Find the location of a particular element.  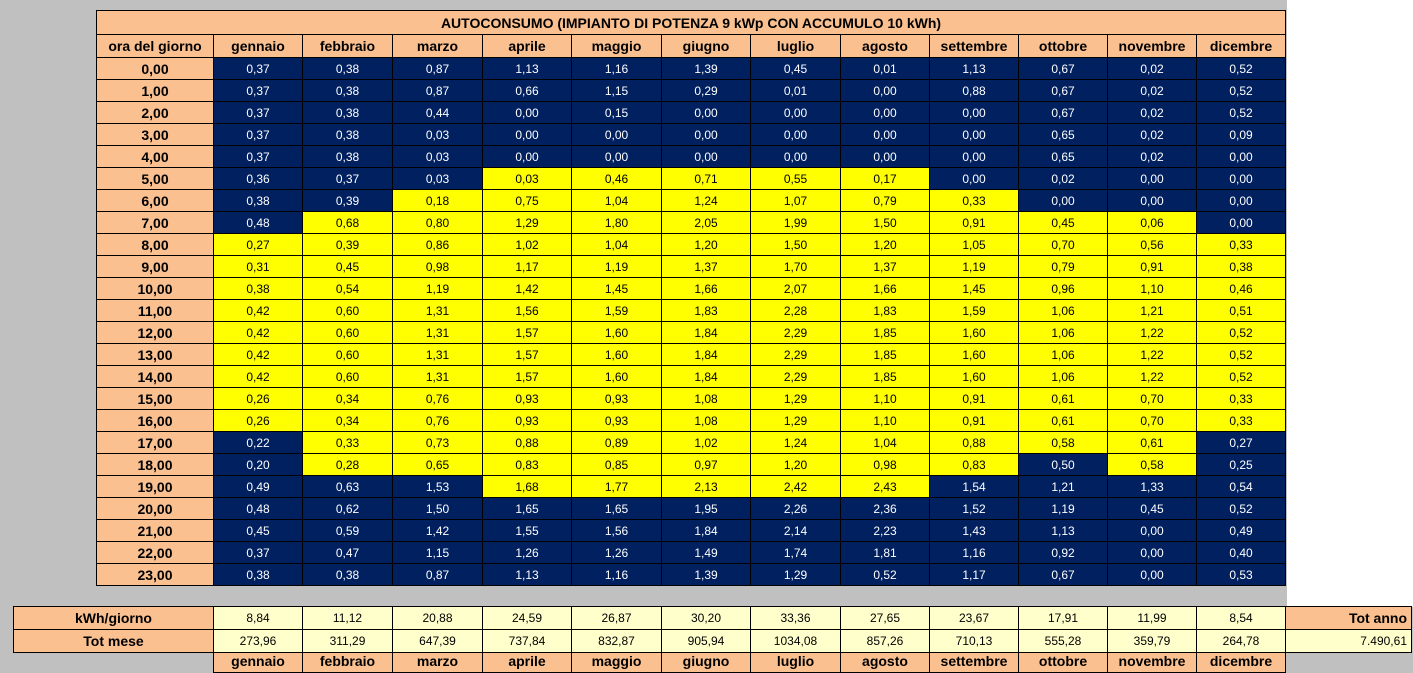

value-cell: 0,20 is located at coordinates (258, 464).